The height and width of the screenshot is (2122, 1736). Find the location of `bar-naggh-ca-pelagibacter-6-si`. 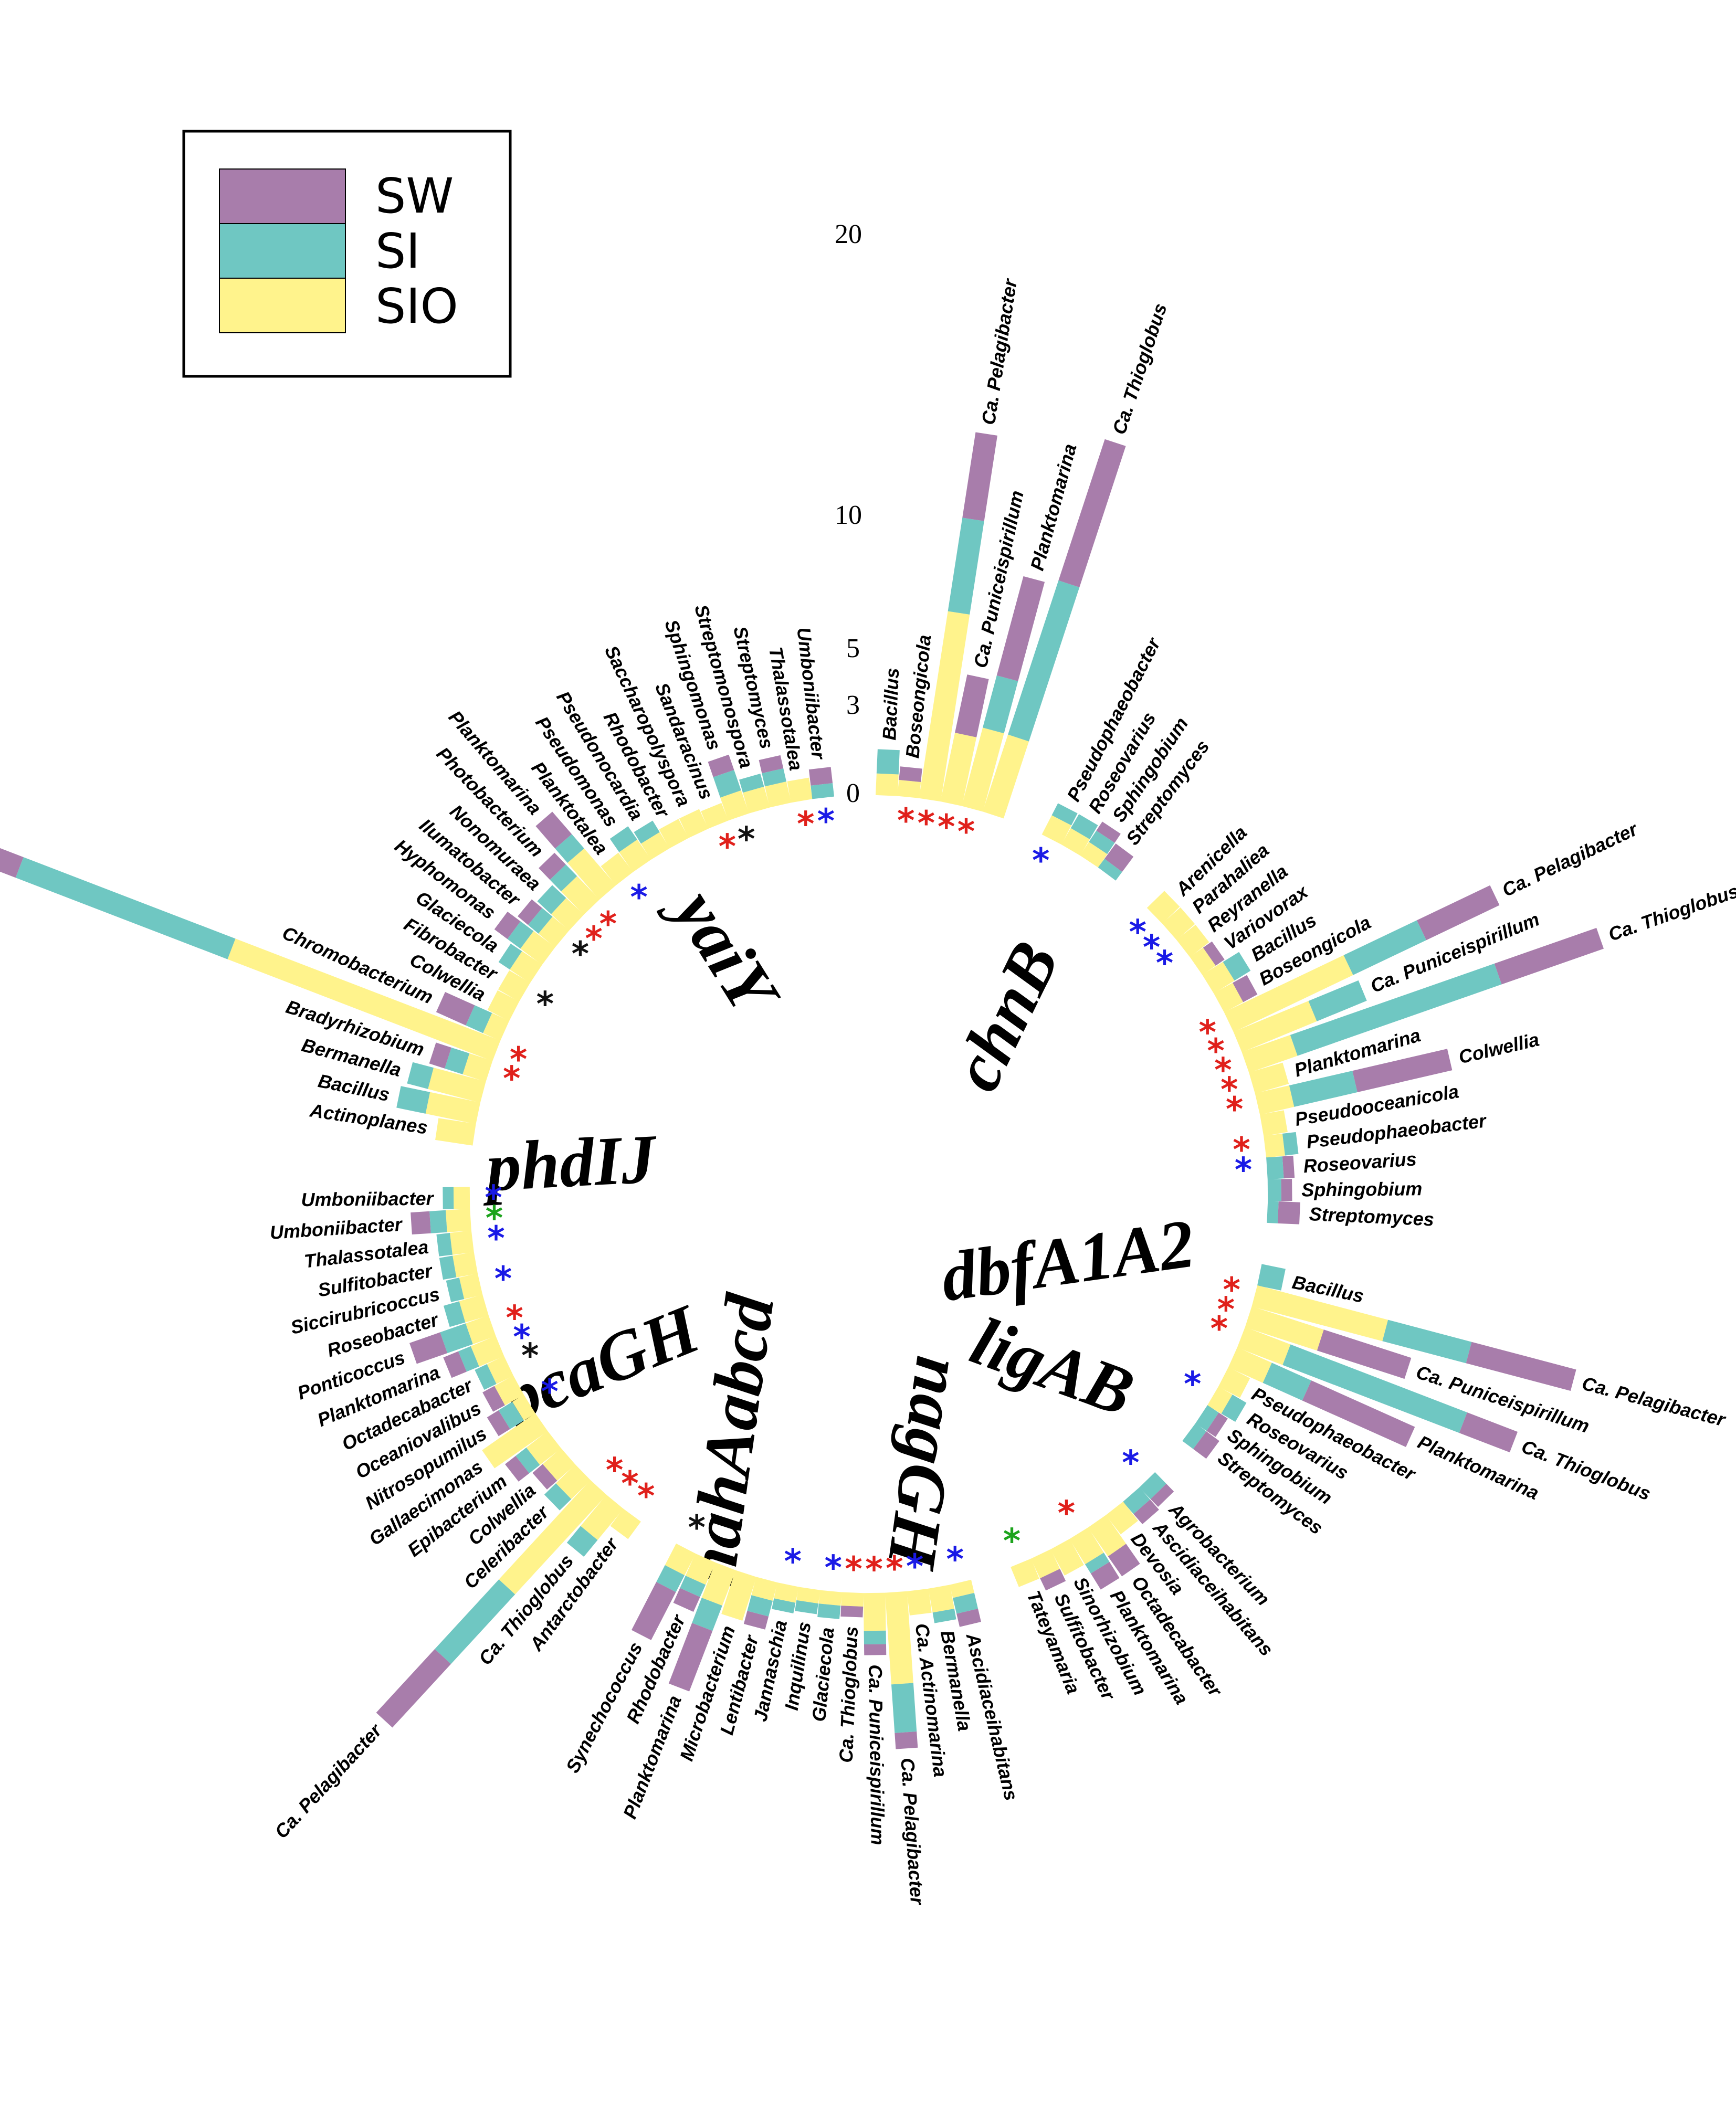

bar-naggh-ca-pelagibacter-6-si is located at coordinates (1385, 947).